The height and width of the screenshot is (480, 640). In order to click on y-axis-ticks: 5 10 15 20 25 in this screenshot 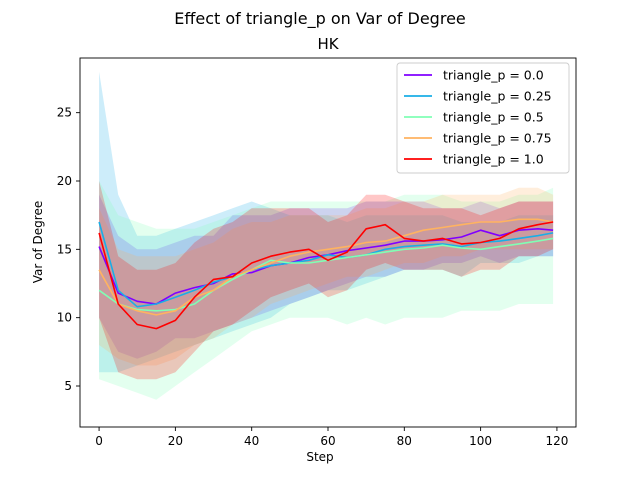, I will do `click(68, 249)`.